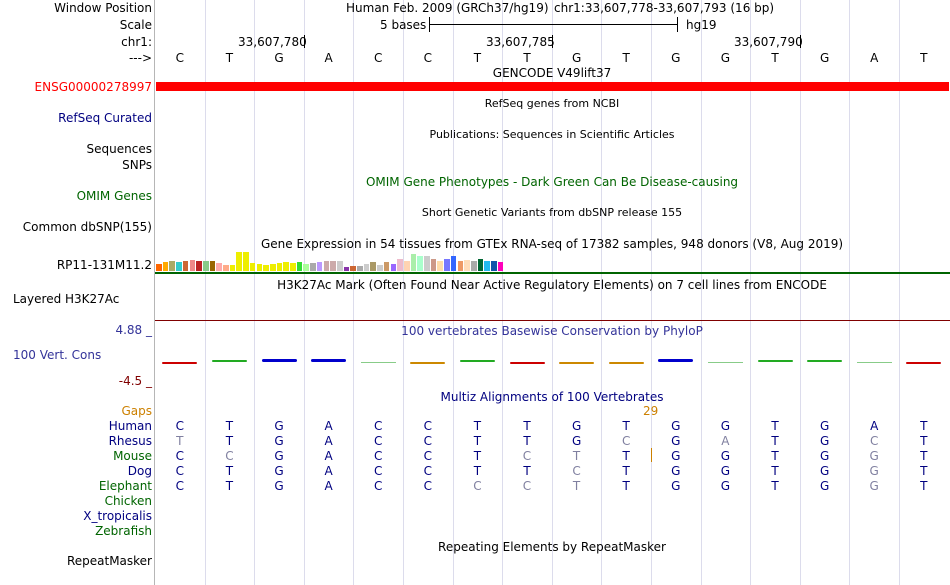 Image resolution: width=950 pixels, height=585 pixels. What do you see at coordinates (105, 118) in the screenshot?
I see `refseq-track-label: RefSeq Curated` at bounding box center [105, 118].